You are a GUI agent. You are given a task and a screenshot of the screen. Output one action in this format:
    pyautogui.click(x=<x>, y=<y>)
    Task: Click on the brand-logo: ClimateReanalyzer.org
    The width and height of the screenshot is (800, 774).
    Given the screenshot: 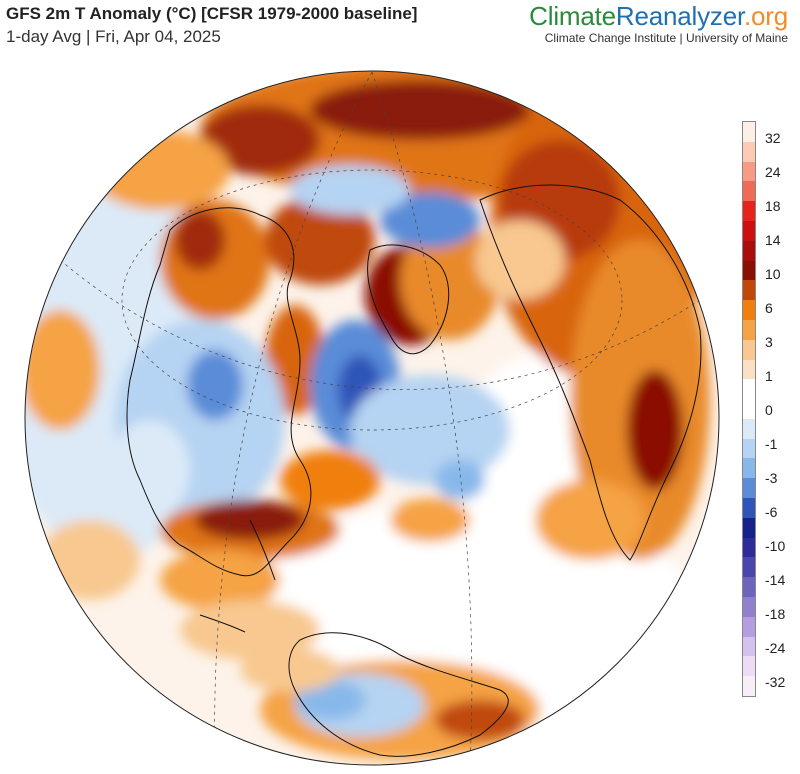 What is the action you would take?
    pyautogui.click(x=658, y=16)
    